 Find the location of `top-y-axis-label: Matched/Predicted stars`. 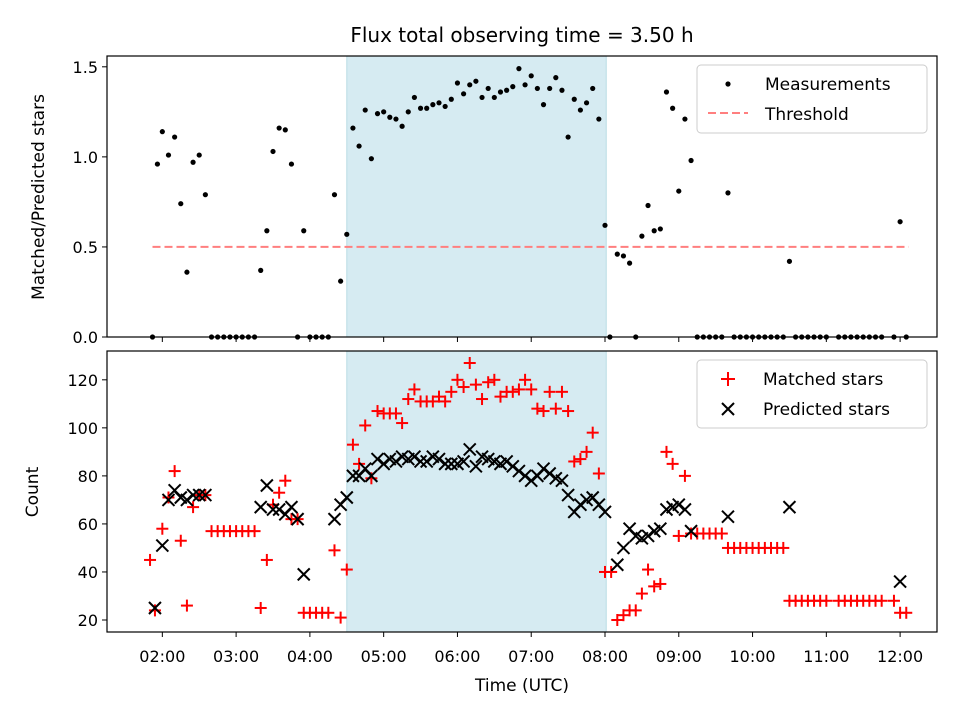

top-y-axis-label: Matched/Predicted stars is located at coordinates (39, 197).